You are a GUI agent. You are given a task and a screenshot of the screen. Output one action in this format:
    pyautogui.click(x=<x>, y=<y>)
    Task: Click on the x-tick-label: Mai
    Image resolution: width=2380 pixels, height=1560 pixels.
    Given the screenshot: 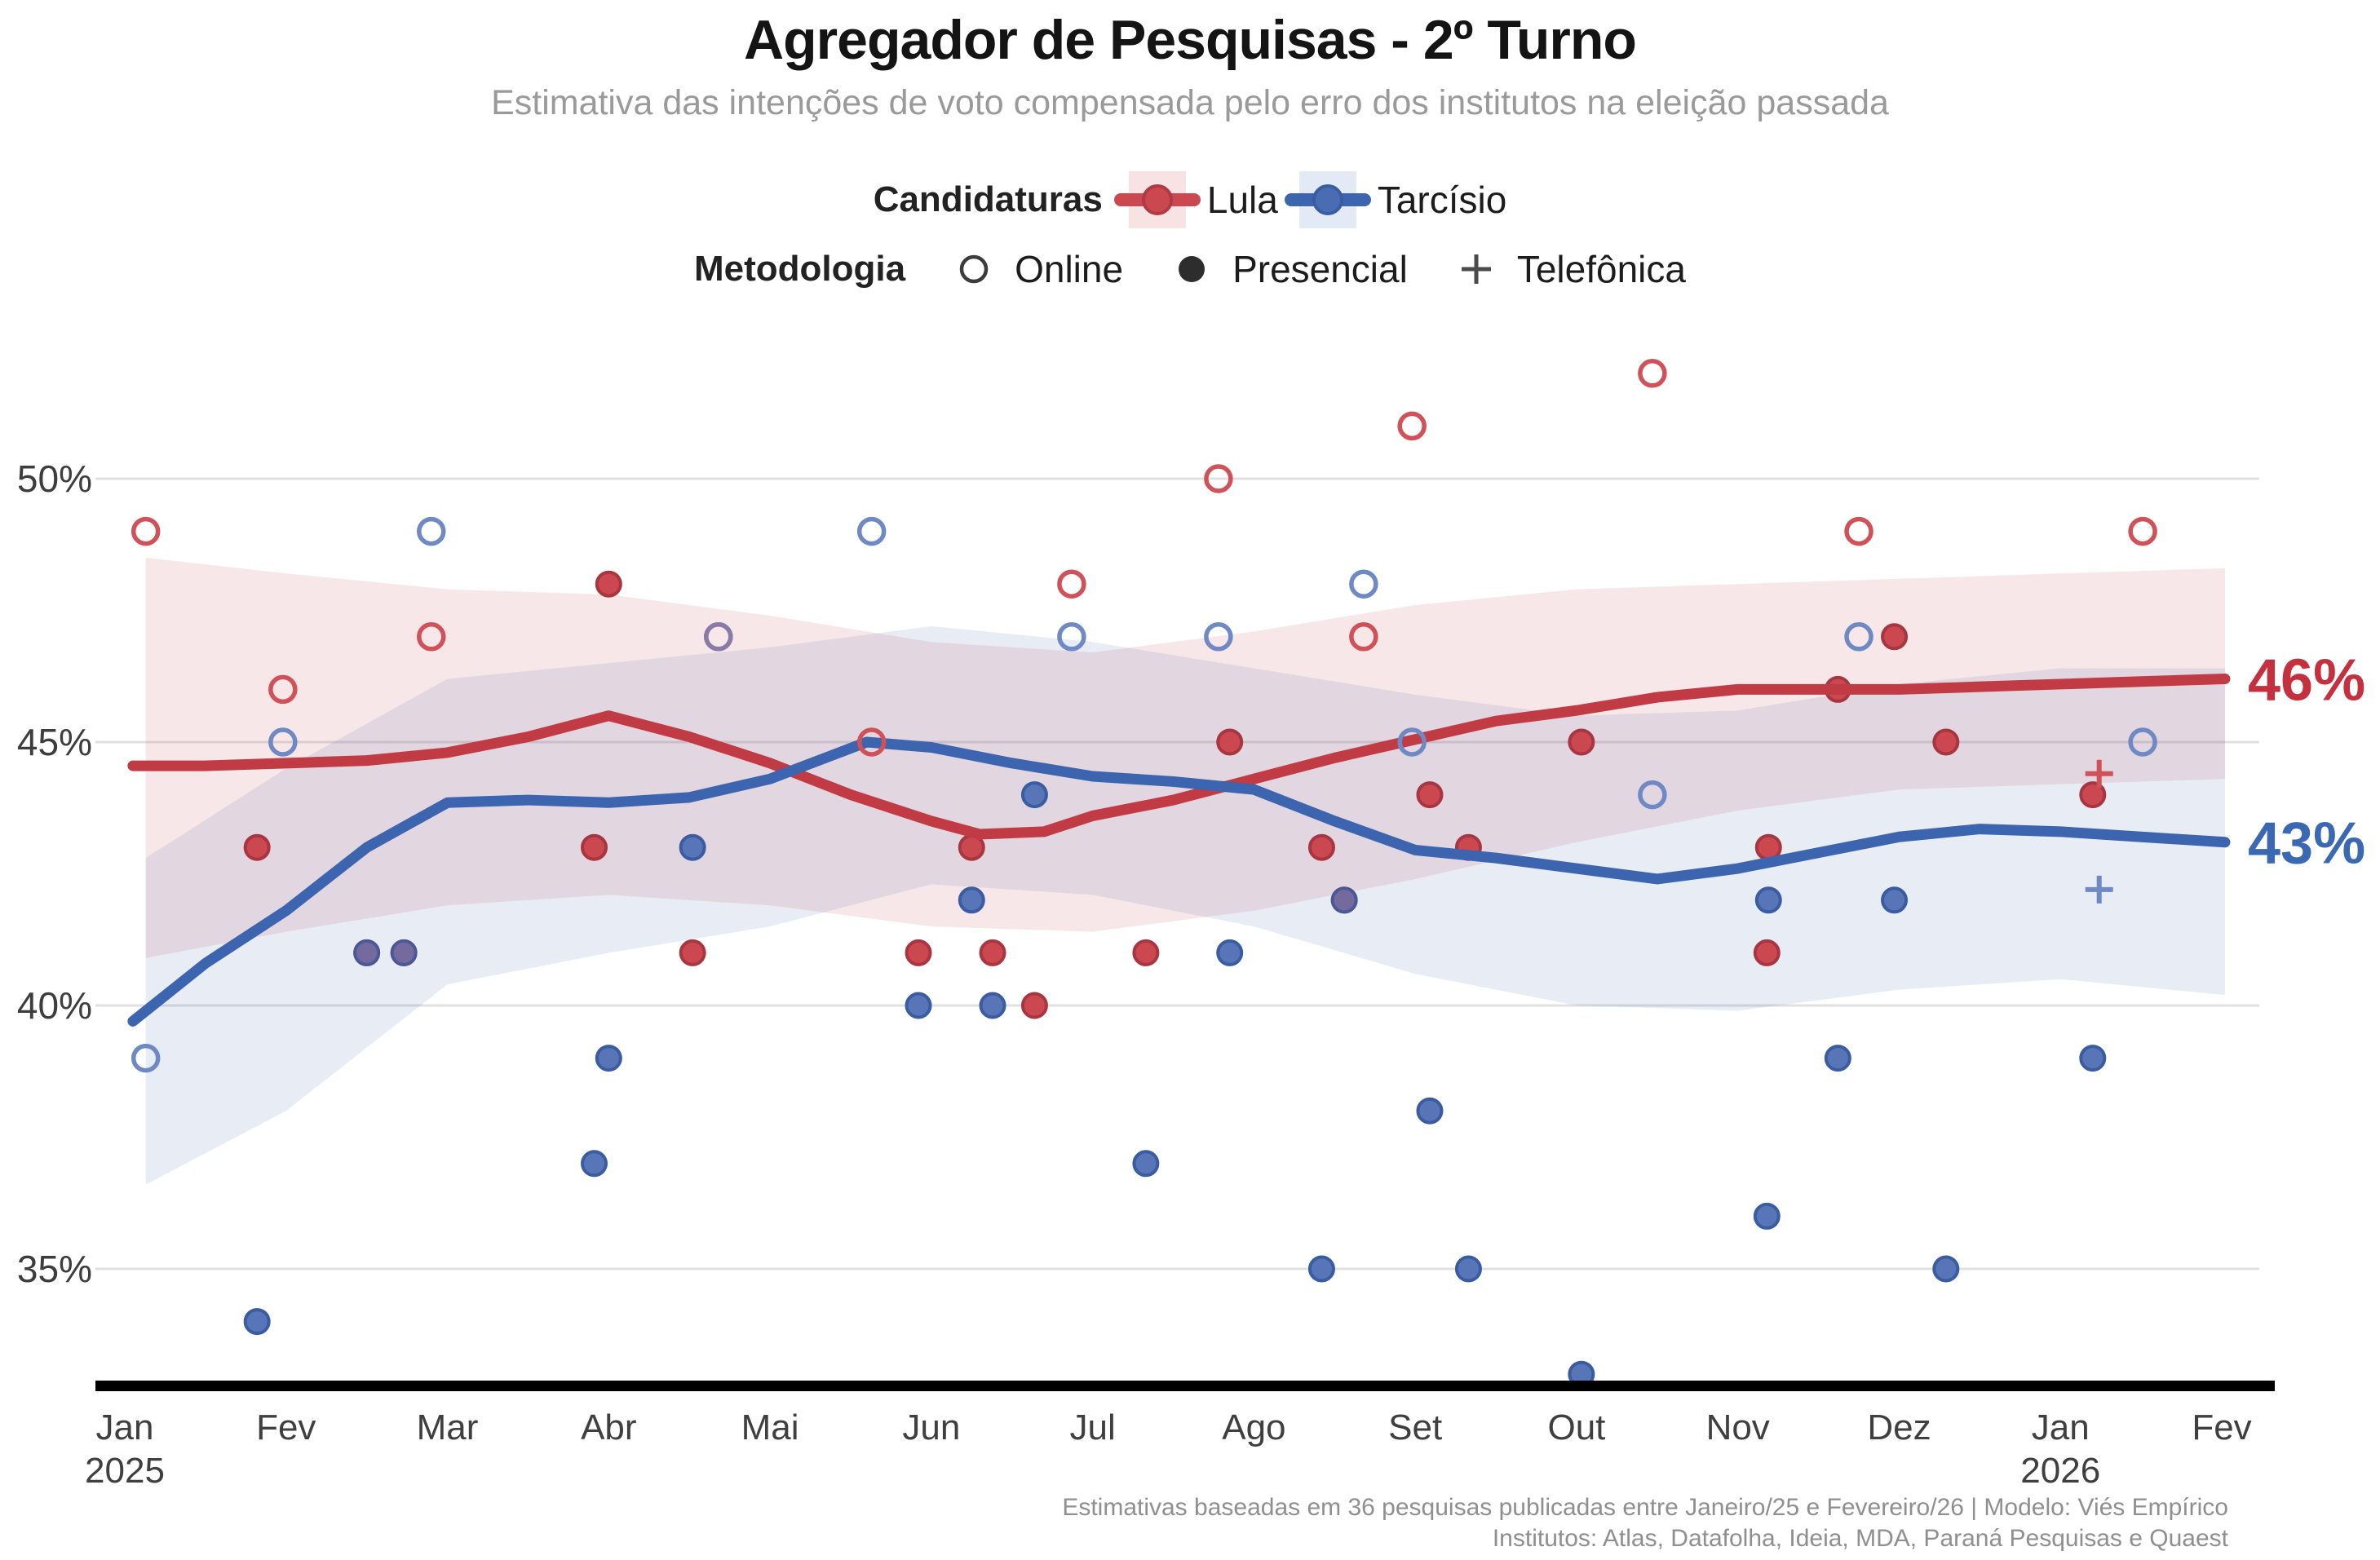 What is the action you would take?
    pyautogui.click(x=770, y=1427)
    